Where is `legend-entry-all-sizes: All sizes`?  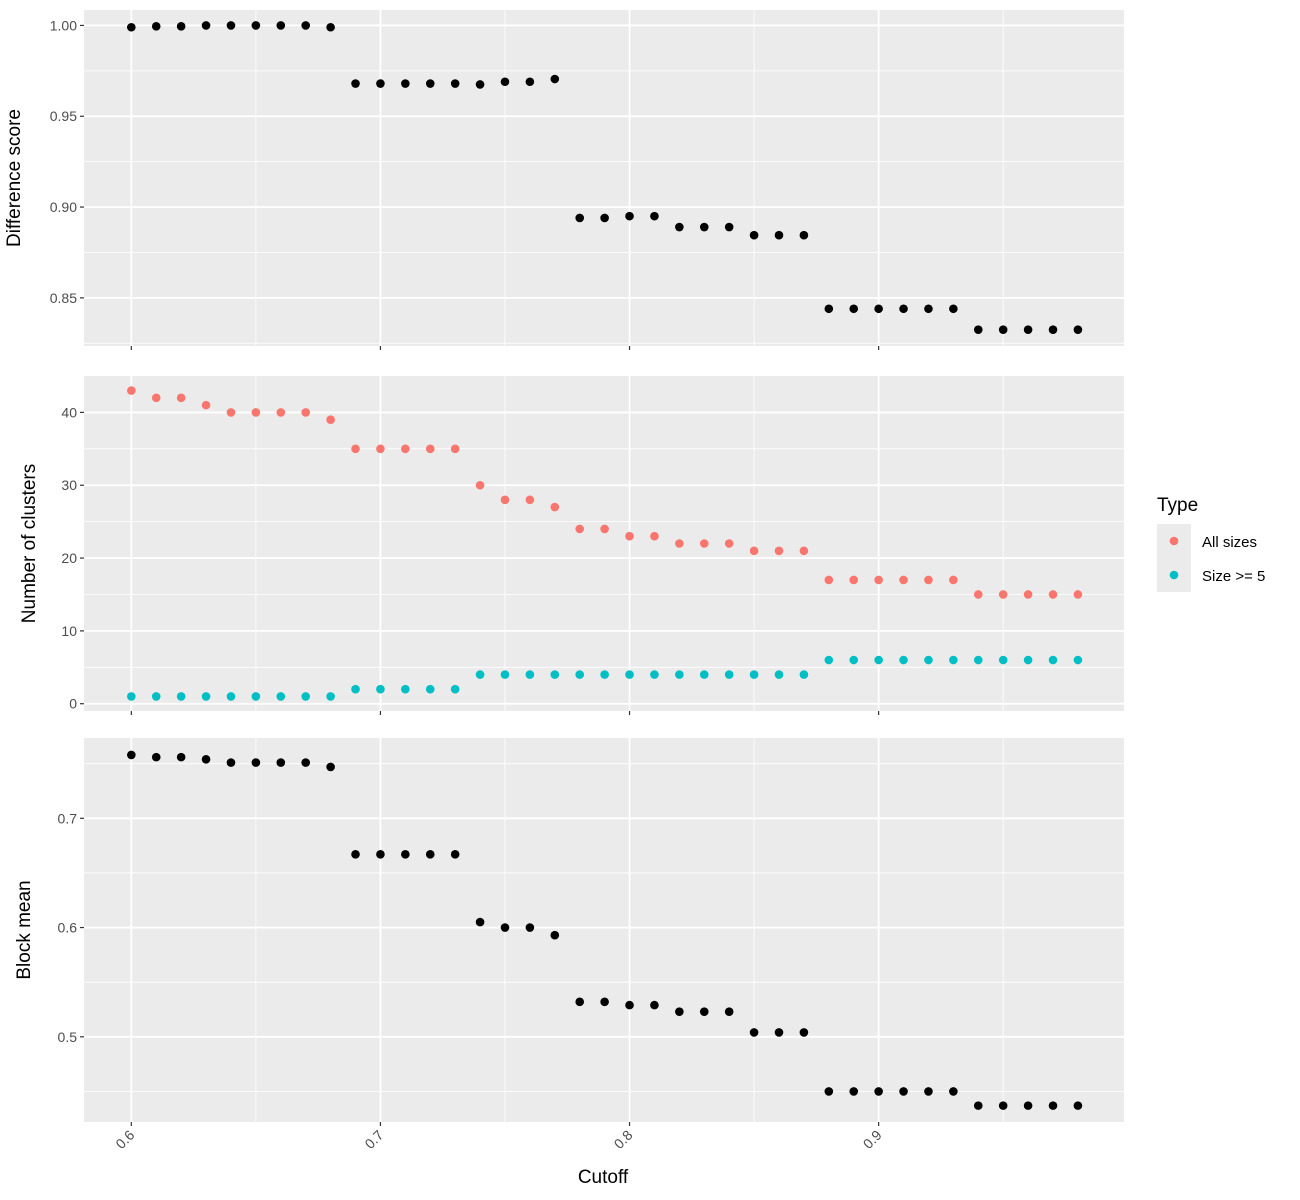 legend-entry-all-sizes: All sizes is located at coordinates (1207, 541).